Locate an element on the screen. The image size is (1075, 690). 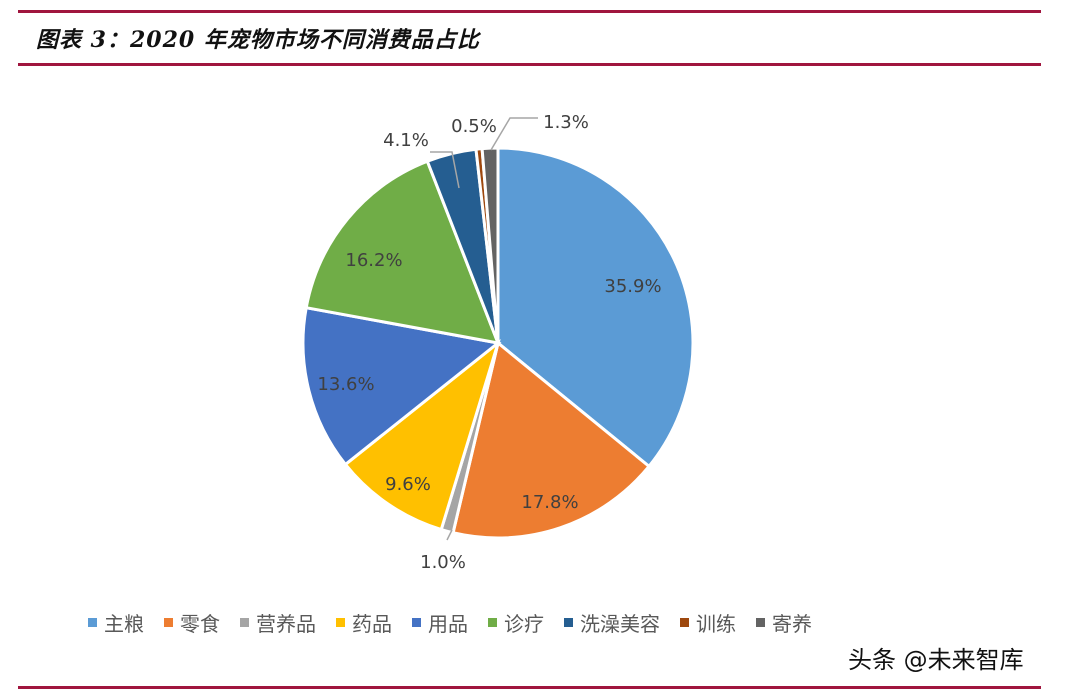
legend-item: 营养品 is located at coordinates (278, 622).